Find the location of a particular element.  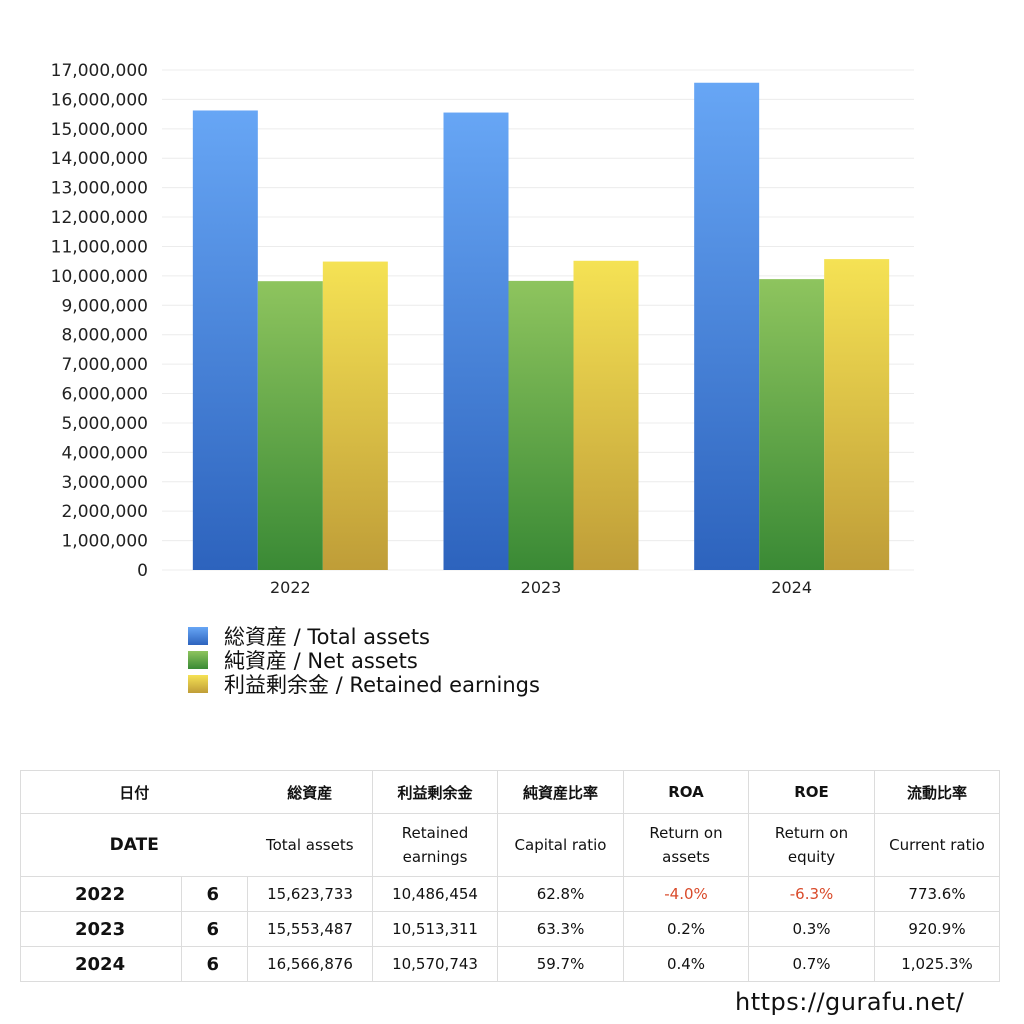

y-tick-label: 13,000,000 is located at coordinates (99, 189).